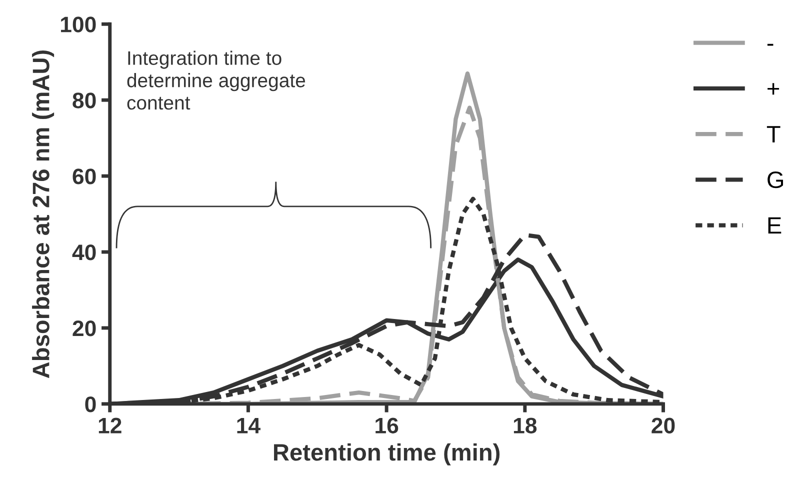  Describe the element at coordinates (248, 426) in the screenshot. I see `x-tick-label: 14` at that location.